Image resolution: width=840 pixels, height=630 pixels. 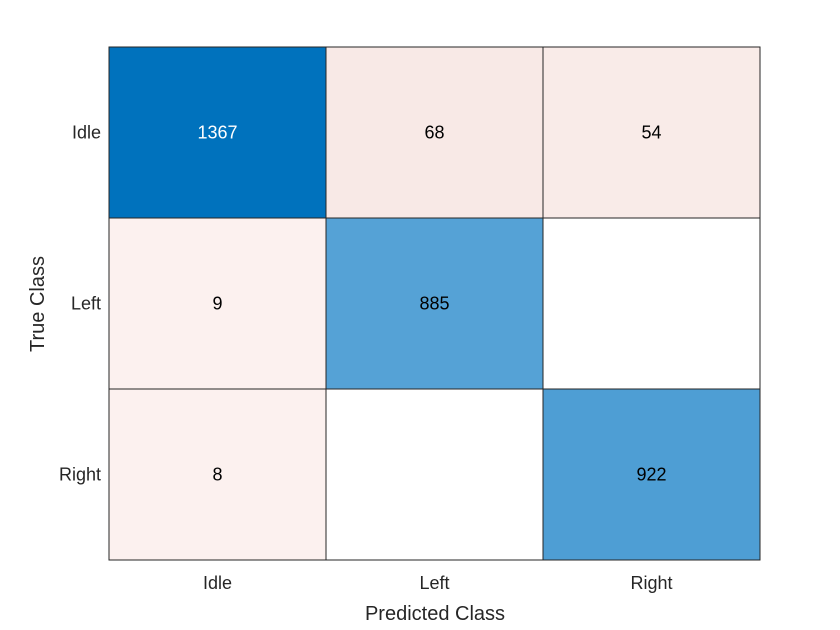 What do you see at coordinates (217, 583) in the screenshot?
I see `x-tick-idle: Idle` at bounding box center [217, 583].